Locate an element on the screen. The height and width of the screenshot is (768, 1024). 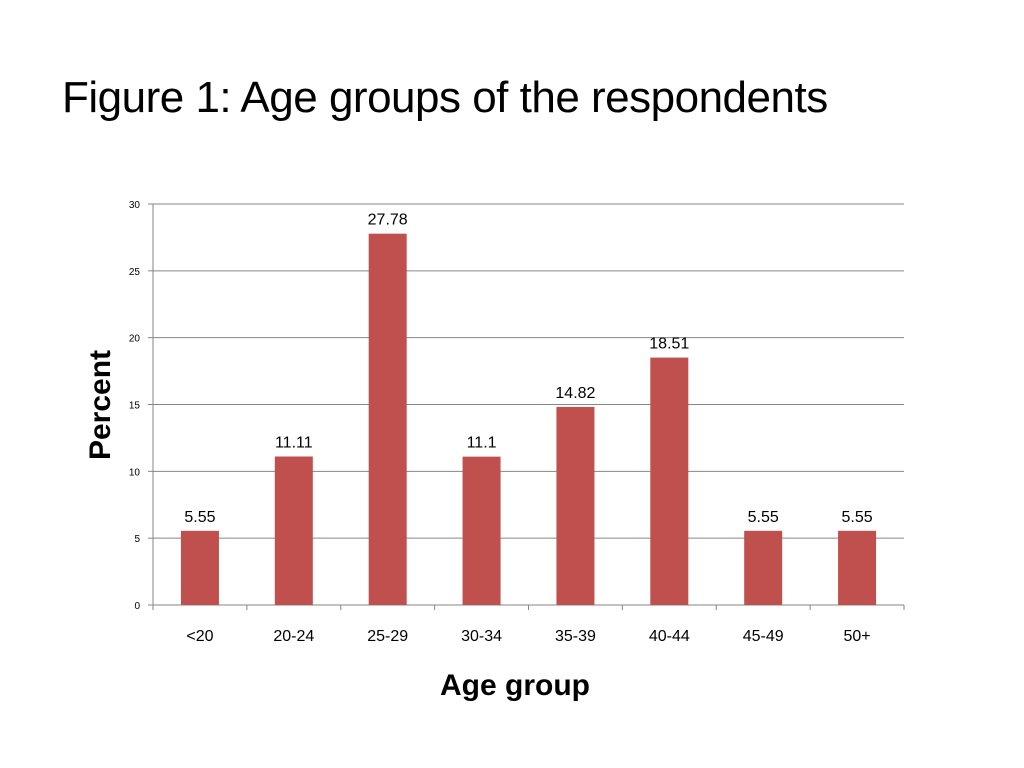
data-label: 18.51 is located at coordinates (669, 344).